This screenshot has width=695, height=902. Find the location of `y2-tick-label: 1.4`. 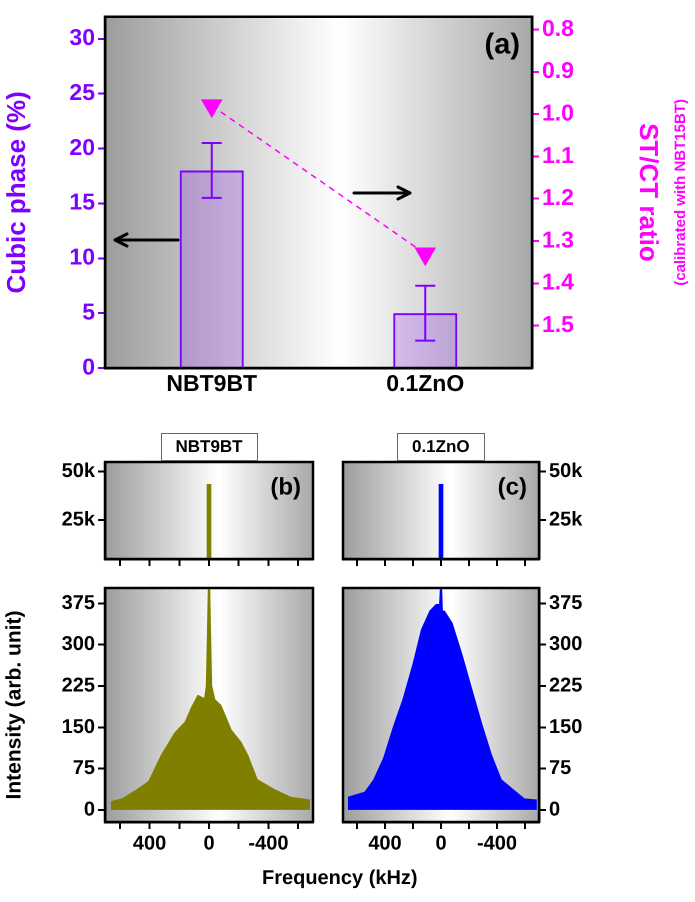

y2-tick-label: 1.4 is located at coordinates (558, 281).